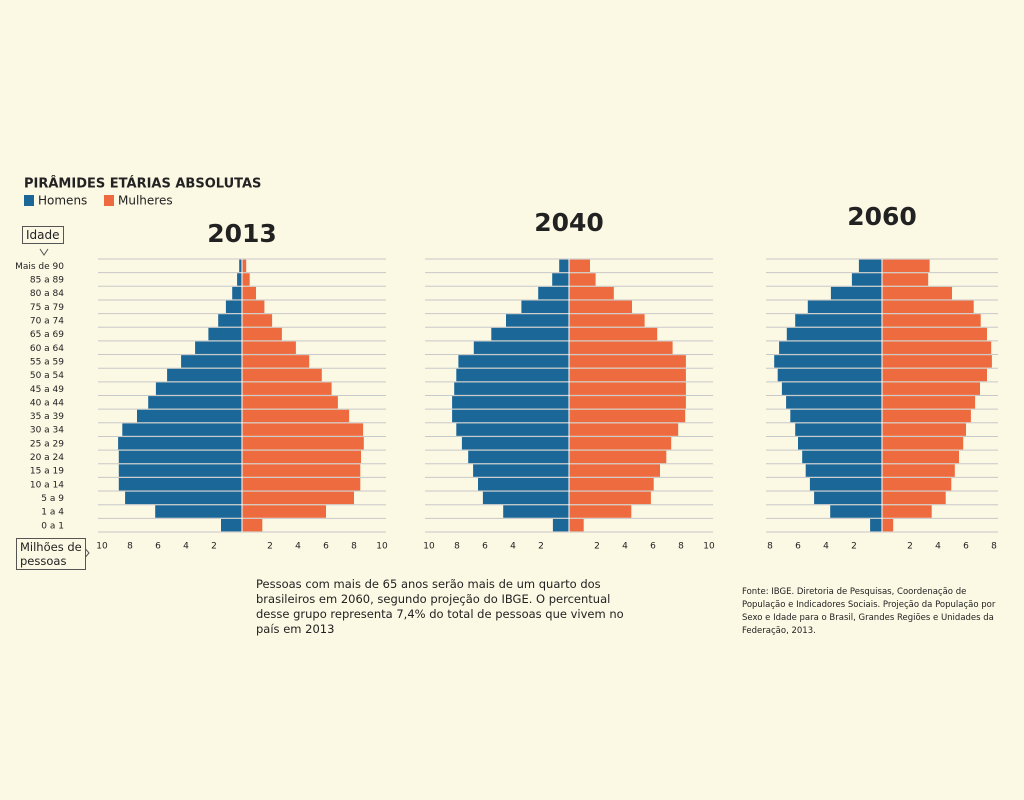  What do you see at coordinates (62, 201) in the screenshot?
I see `legend-label: Homens` at bounding box center [62, 201].